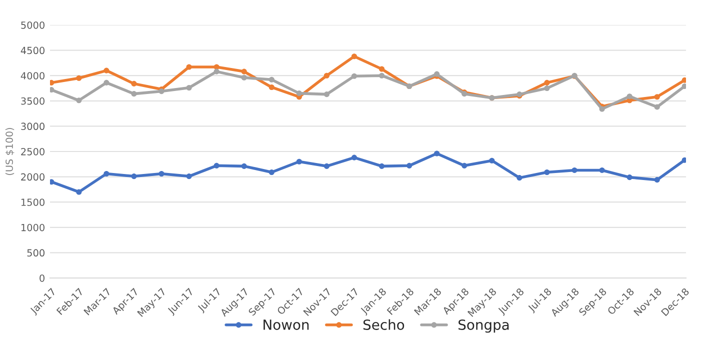 The height and width of the screenshot is (353, 702). Describe the element at coordinates (32, 177) in the screenshot. I see `y-tick-label: 2000` at that location.